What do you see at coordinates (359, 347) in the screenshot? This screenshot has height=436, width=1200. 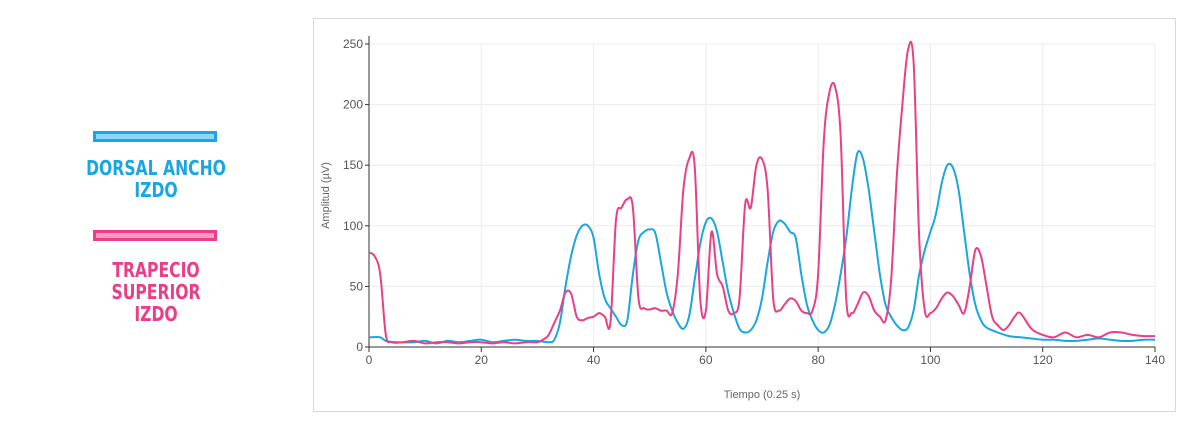 I see `y-tick-label-0: 0` at bounding box center [359, 347].